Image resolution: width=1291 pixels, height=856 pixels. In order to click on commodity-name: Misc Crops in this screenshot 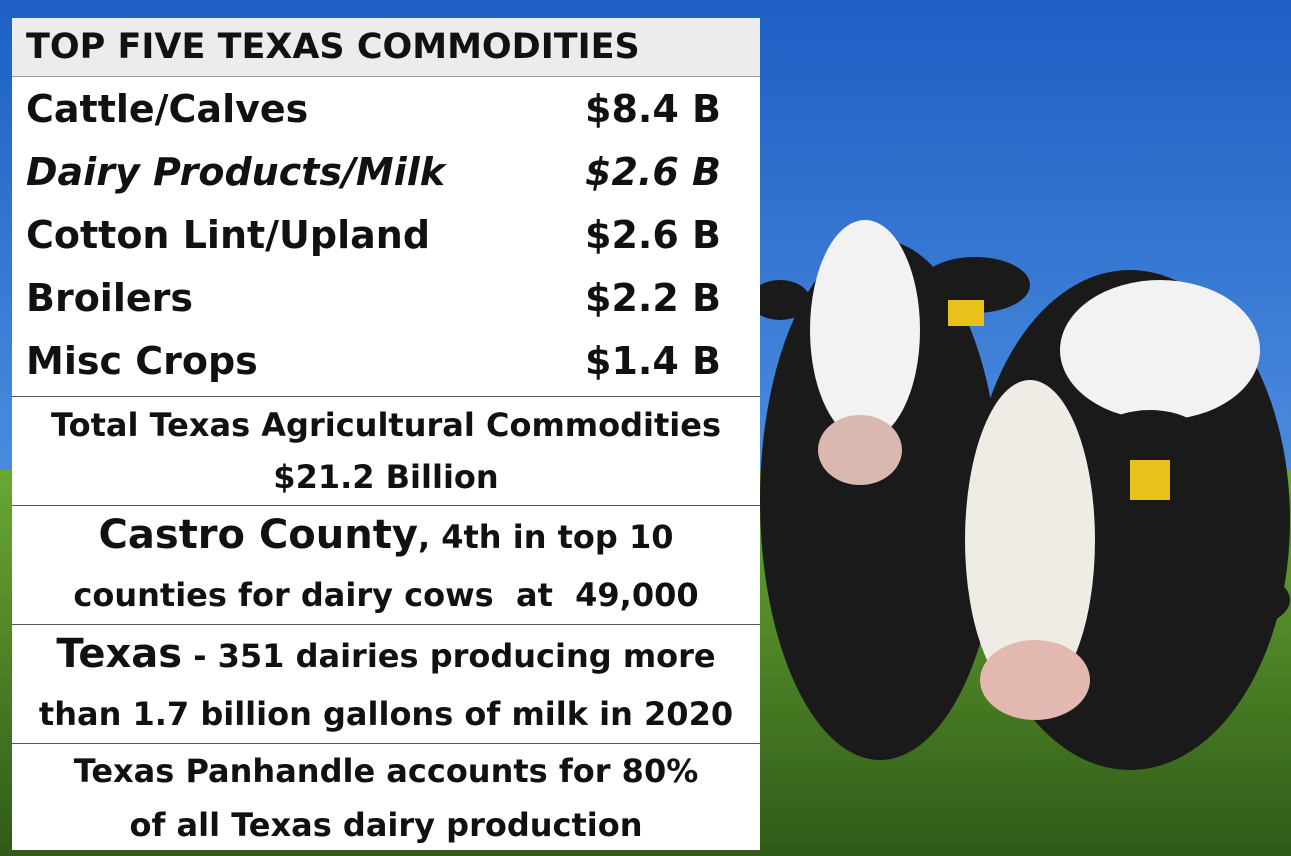, I will do `click(142, 360)`.